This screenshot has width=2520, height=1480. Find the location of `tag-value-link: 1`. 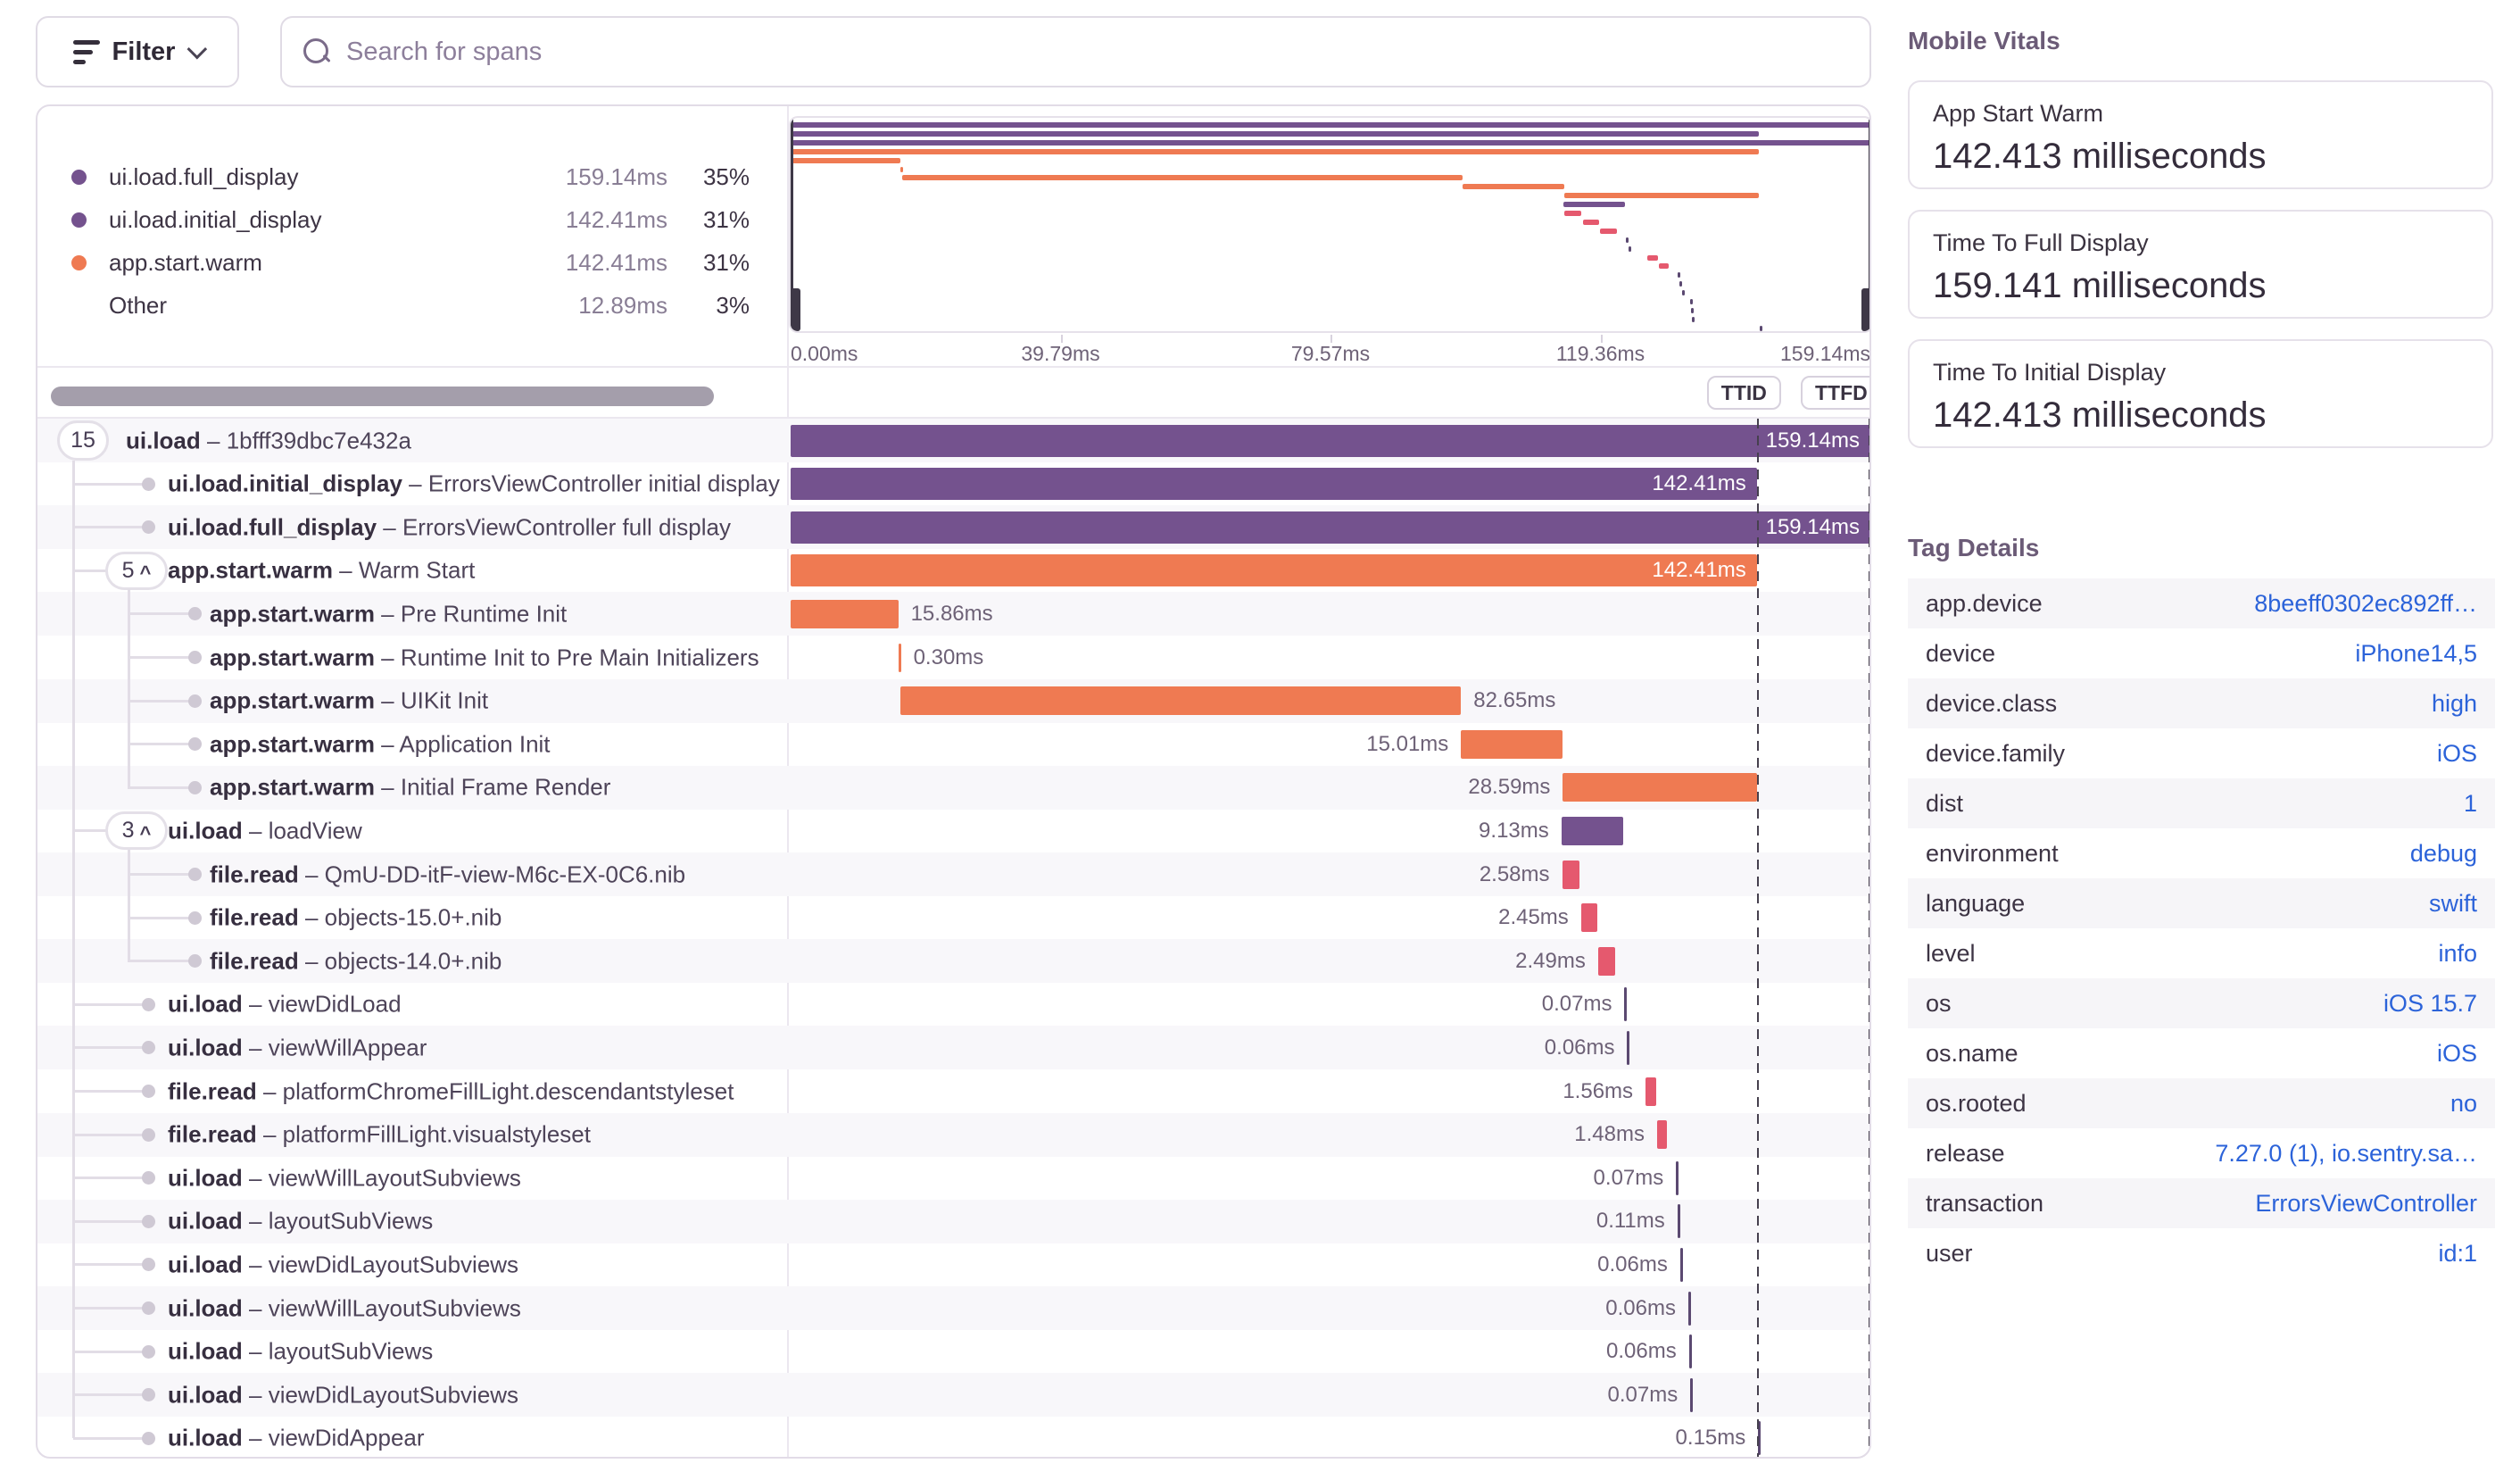

tag-value-link: 1 is located at coordinates (2470, 803).